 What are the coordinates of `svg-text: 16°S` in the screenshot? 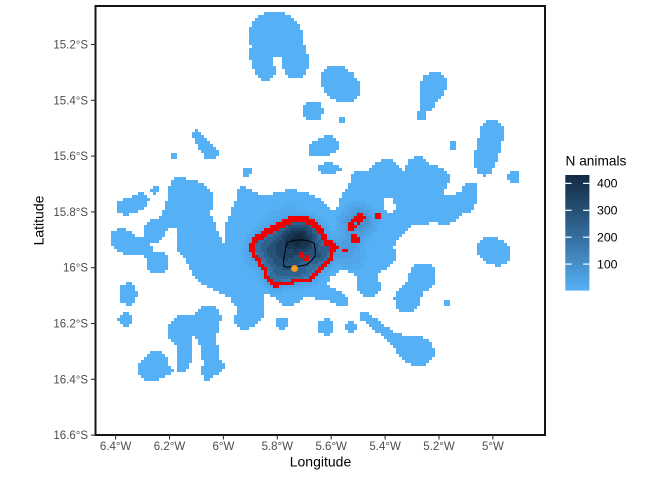 It's located at (75, 269).